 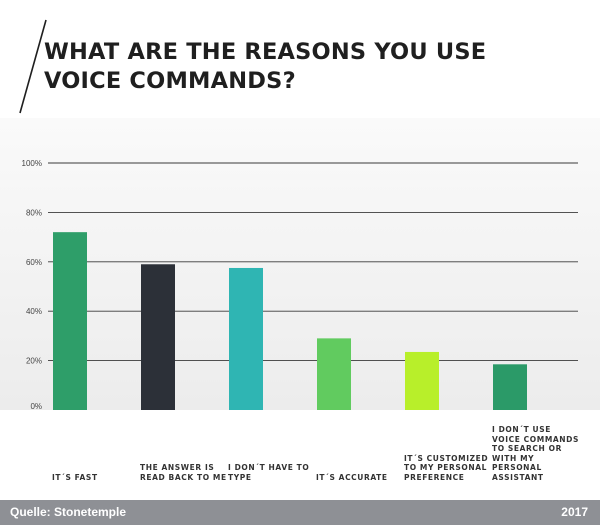 What do you see at coordinates (75, 477) in the screenshot?
I see `category-label: IT´S FAST` at bounding box center [75, 477].